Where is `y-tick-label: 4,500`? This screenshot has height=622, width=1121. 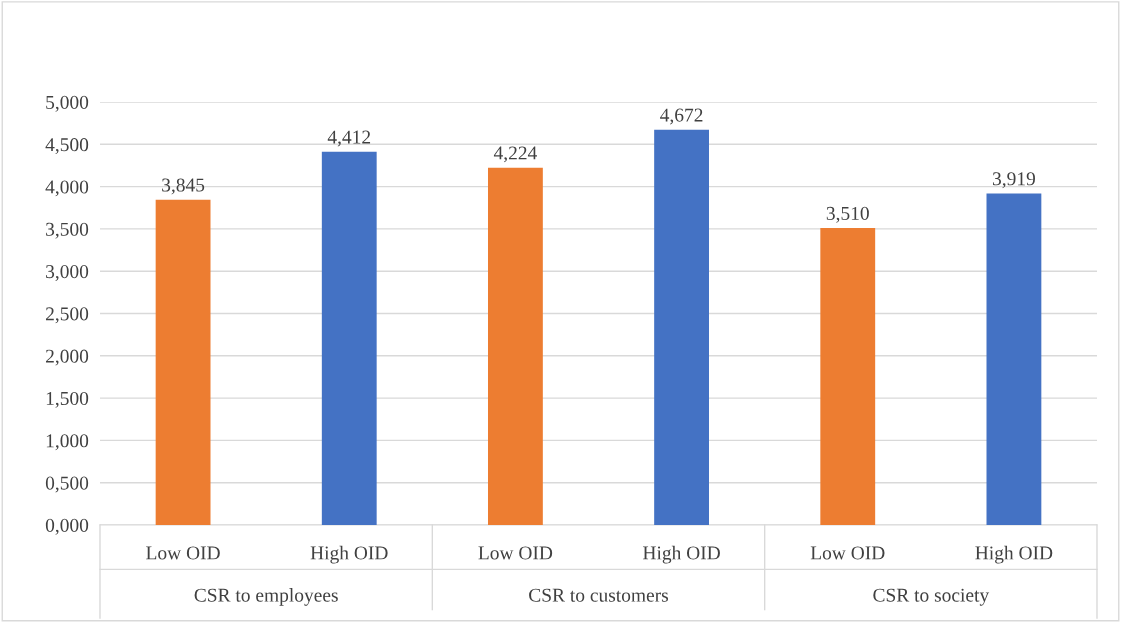
y-tick-label: 4,500 is located at coordinates (67, 146).